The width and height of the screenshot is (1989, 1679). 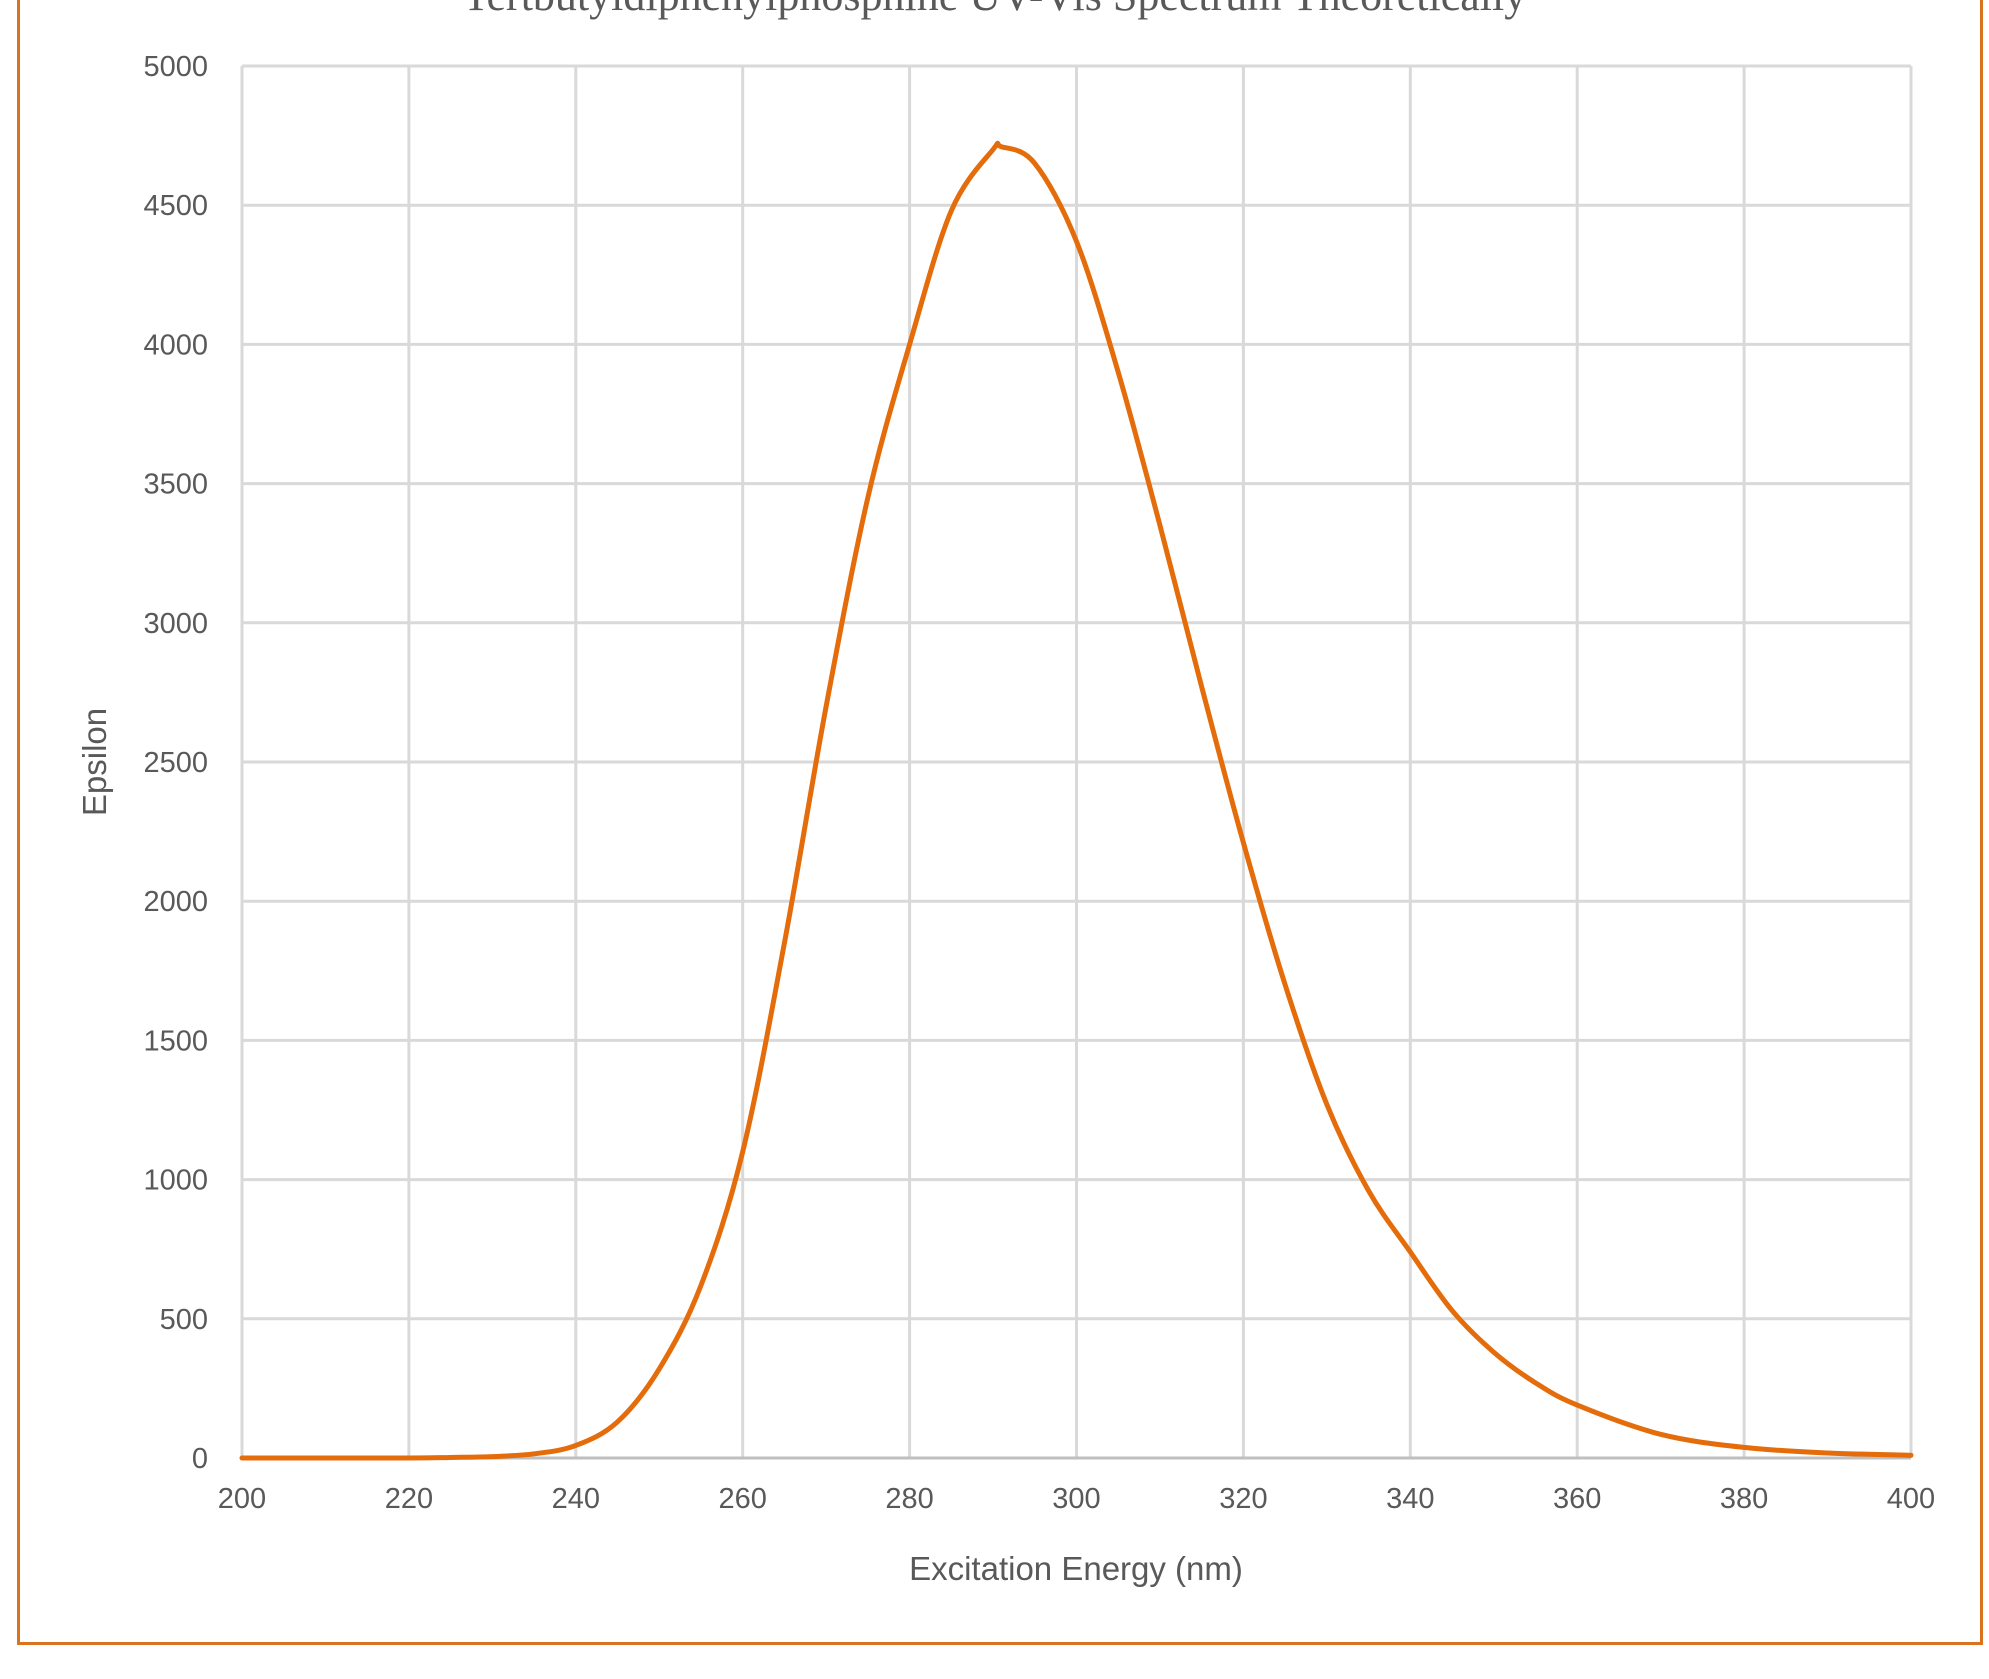 I want to click on x-tick-label: 340, so click(x=1410, y=1499).